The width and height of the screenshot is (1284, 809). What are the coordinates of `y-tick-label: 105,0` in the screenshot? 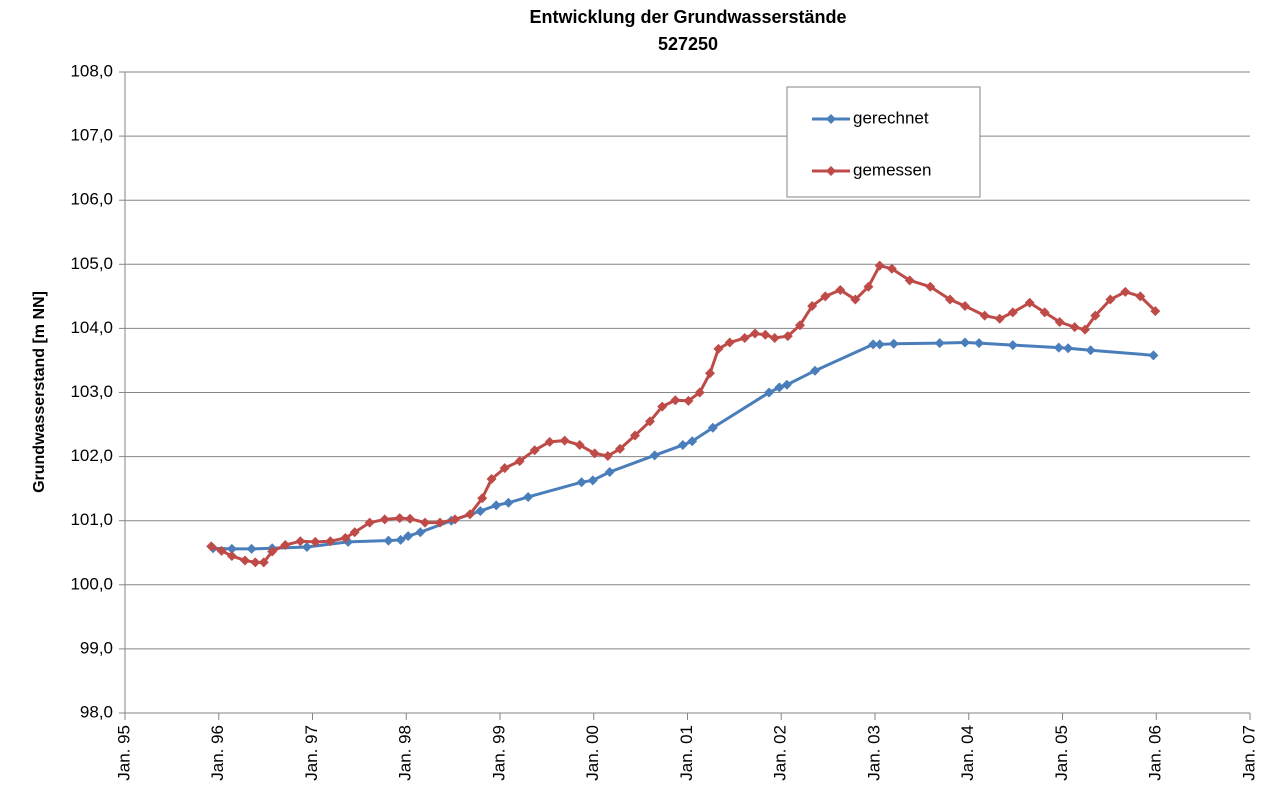 It's located at (91, 263).